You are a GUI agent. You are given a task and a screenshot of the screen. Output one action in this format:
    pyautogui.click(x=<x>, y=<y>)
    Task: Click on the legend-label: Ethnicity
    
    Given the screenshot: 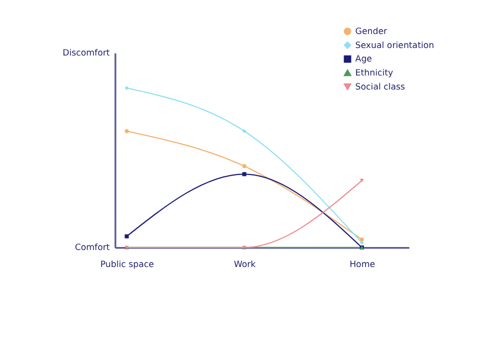 What is the action you would take?
    pyautogui.click(x=374, y=73)
    